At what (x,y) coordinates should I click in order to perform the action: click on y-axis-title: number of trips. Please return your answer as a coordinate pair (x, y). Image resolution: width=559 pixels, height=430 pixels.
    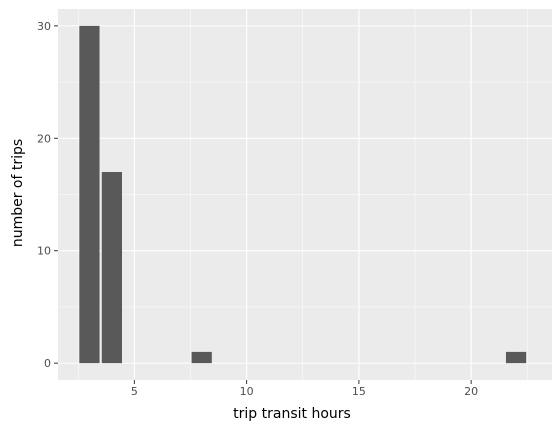
    Looking at the image, I should click on (18, 193).